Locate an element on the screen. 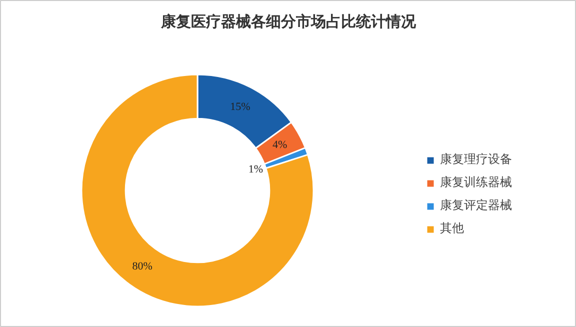 Image resolution: width=576 pixels, height=327 pixels. legend-label: 康复训练器械 is located at coordinates (476, 182).